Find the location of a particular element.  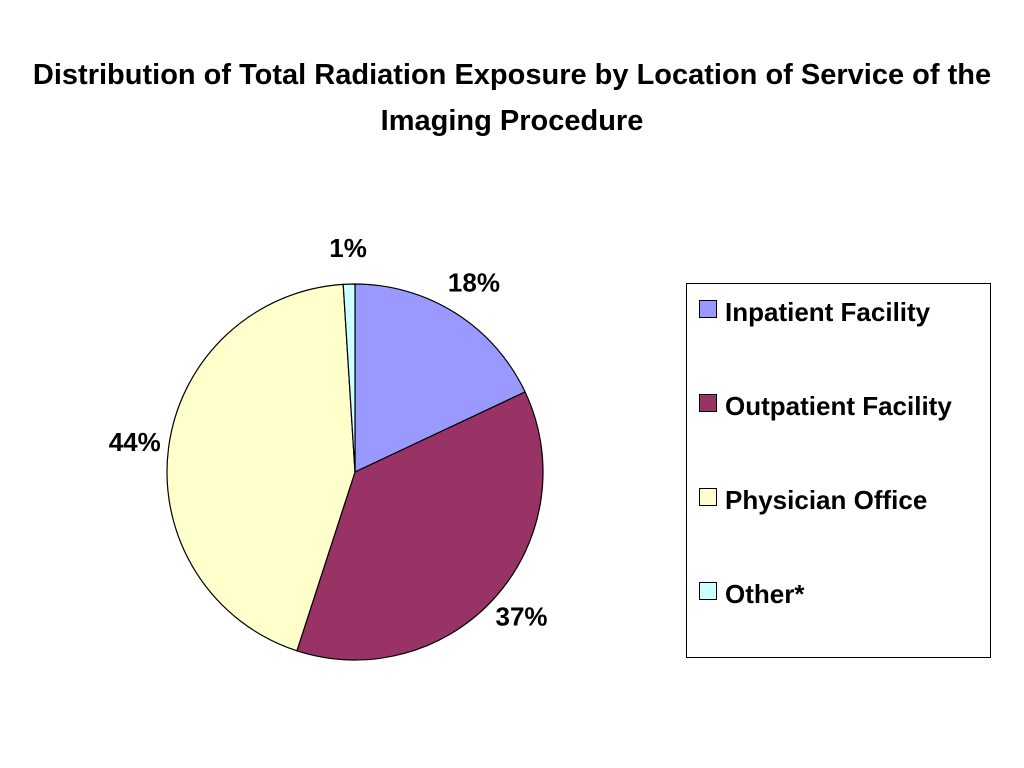

legend-label: Physician Office is located at coordinates (826, 500).